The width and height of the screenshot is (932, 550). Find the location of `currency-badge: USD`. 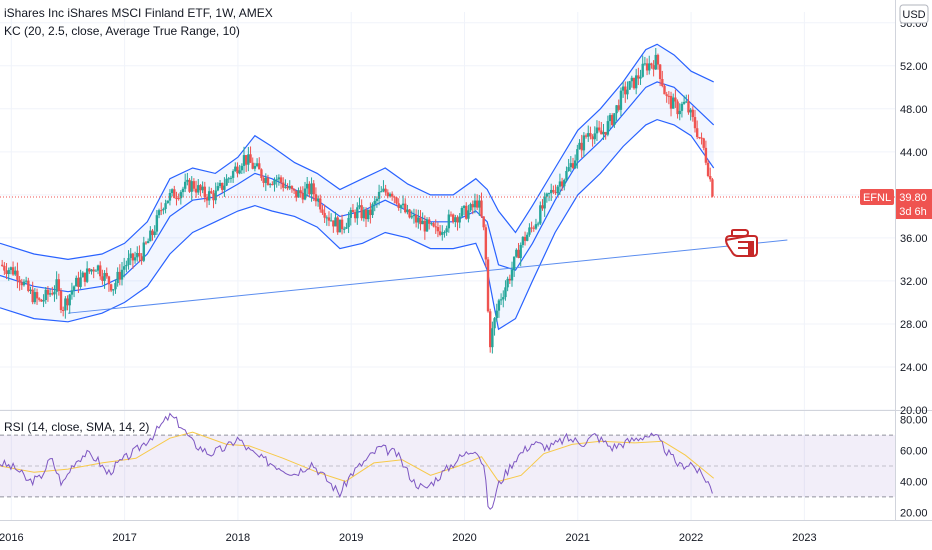

currency-badge: USD is located at coordinates (914, 14).